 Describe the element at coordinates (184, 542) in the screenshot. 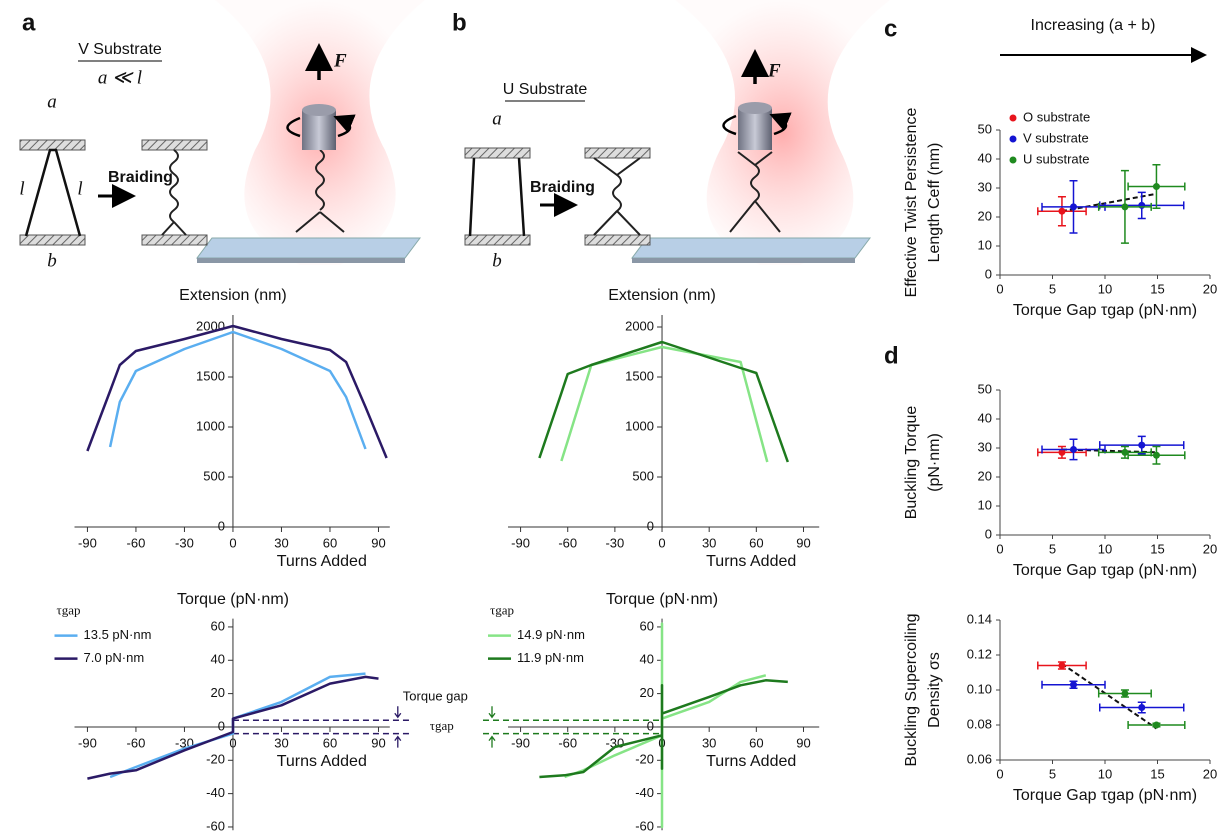

I see `x-tick-label: -30` at that location.